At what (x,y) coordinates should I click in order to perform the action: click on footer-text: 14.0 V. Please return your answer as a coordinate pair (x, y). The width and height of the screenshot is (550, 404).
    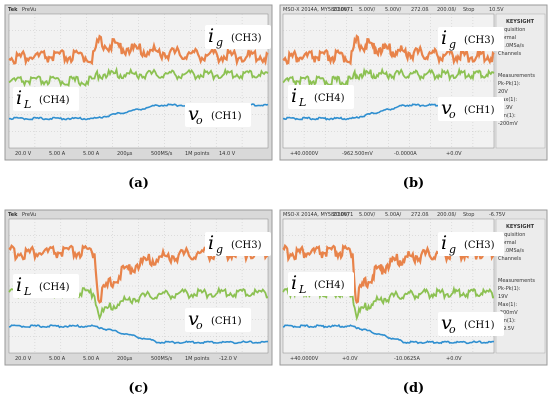
    Looking at the image, I should click on (227, 154).